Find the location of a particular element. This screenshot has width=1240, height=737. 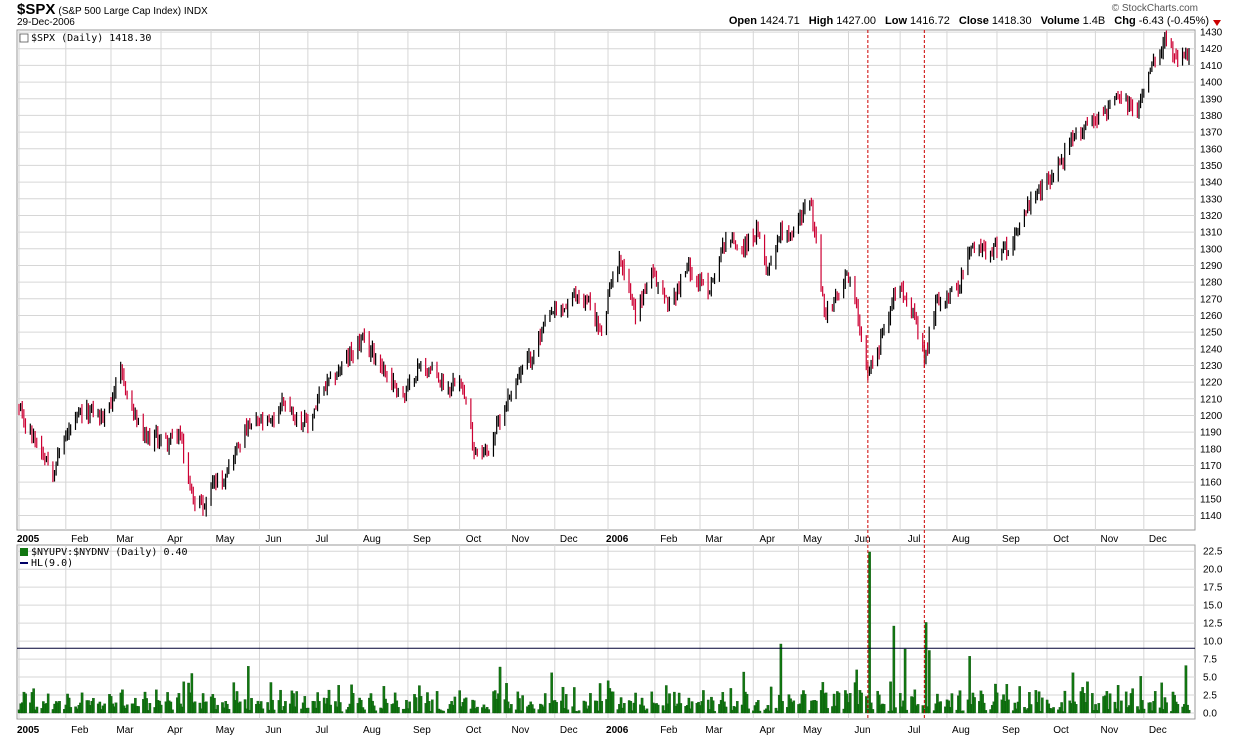

ratio-legend-icon is located at coordinates (24, 552).